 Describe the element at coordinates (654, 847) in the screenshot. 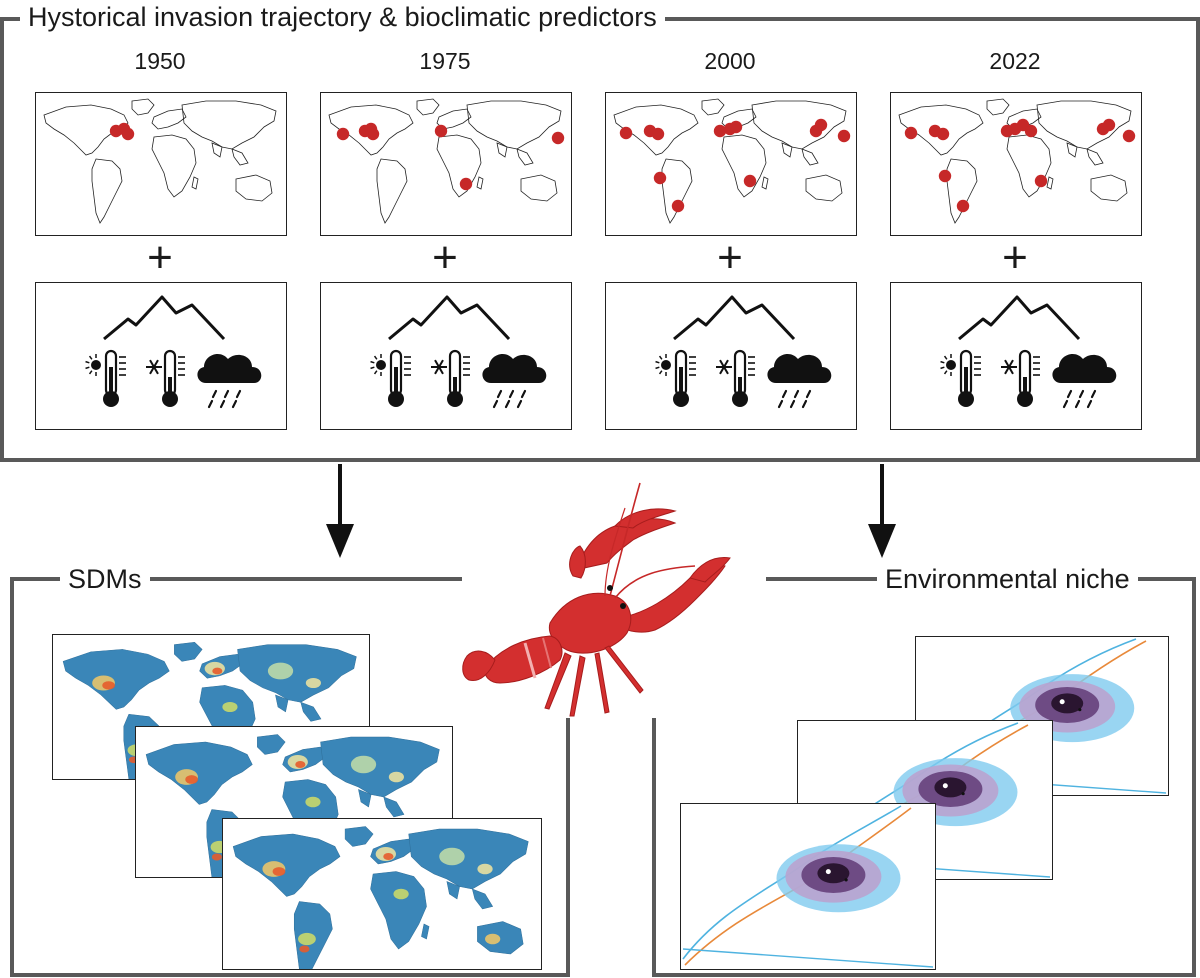

I see `niche-frame-left` at that location.